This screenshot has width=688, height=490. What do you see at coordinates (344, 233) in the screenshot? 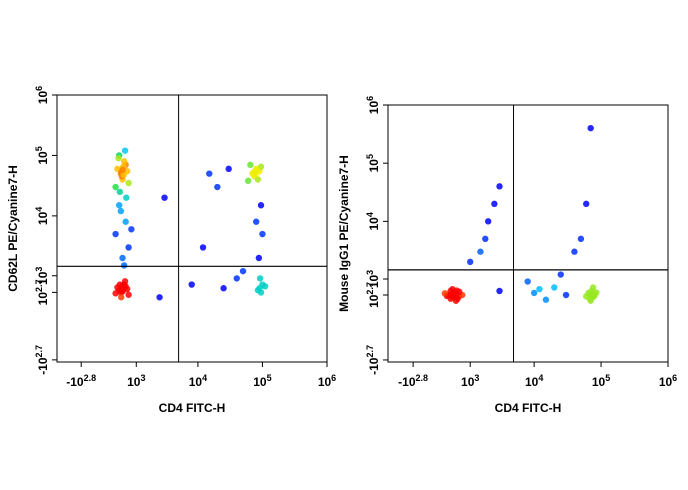
I see `y-axis-label: Mouse IgG1 PE/Cyanine7-H` at bounding box center [344, 233].